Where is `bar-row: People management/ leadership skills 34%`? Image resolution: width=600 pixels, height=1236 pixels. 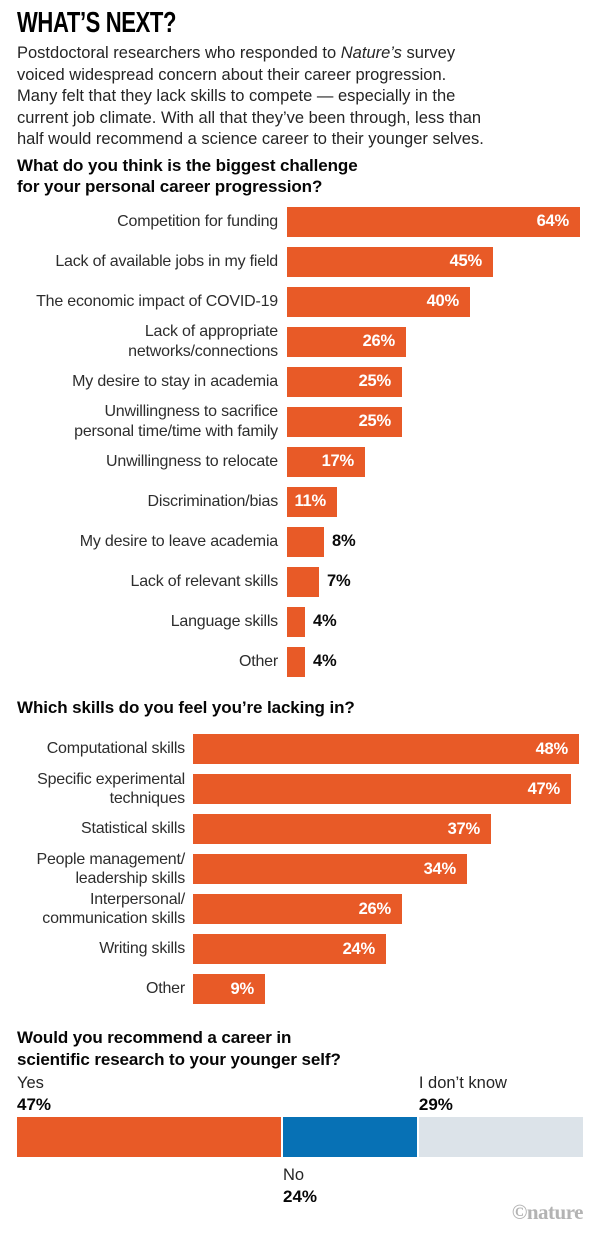 bar-row: People management/ leadership skills 34% is located at coordinates (300, 869).